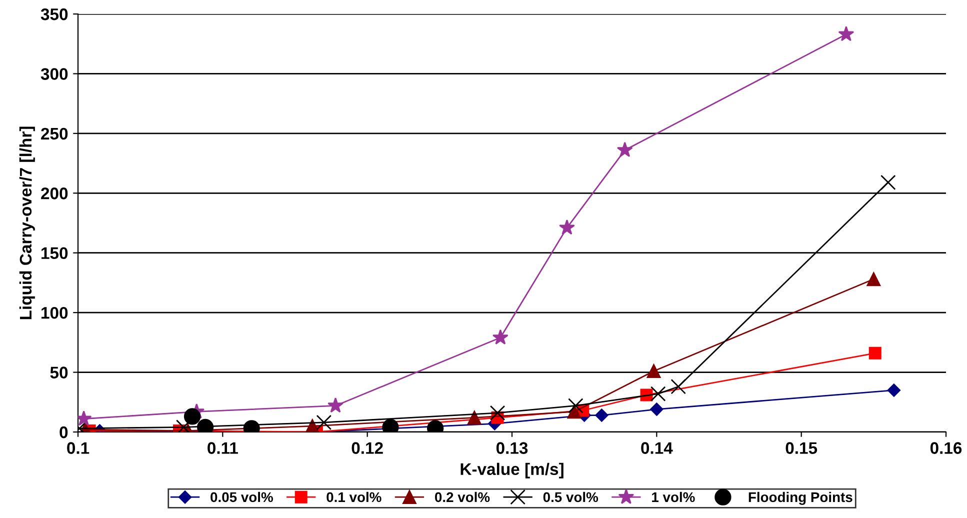 Image resolution: width=967 pixels, height=518 pixels. Describe the element at coordinates (657, 448) in the screenshot. I see `x-tick-label: 0.14` at that location.